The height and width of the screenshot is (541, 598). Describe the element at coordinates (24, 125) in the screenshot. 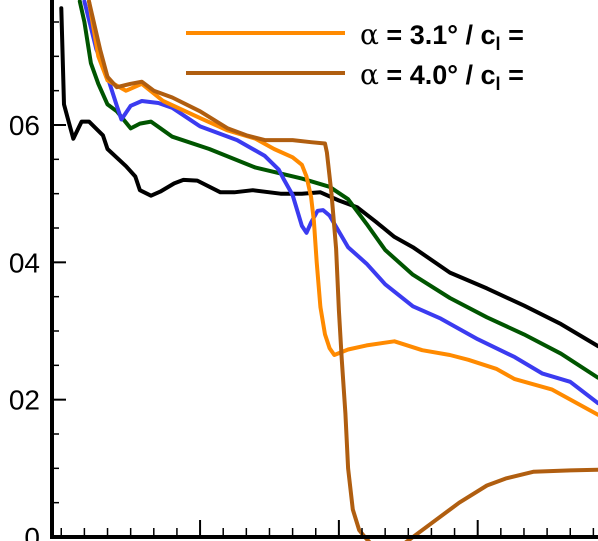

I see `y-tick-label: 06` at that location.